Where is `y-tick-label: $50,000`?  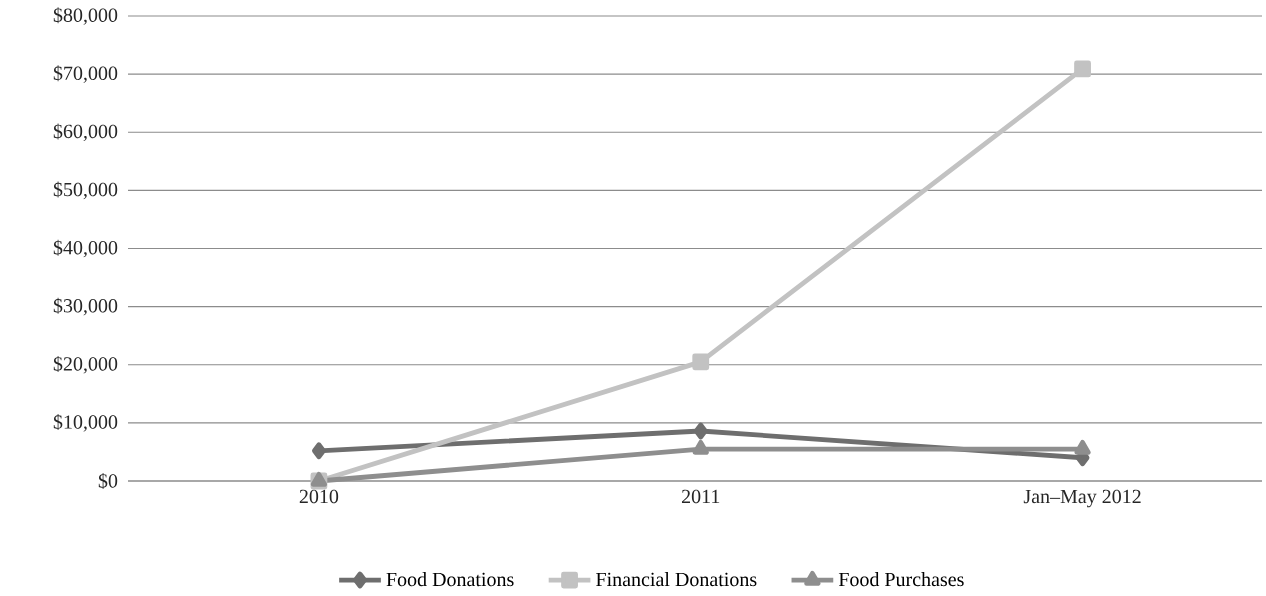
y-tick-label: $50,000 is located at coordinates (85, 190).